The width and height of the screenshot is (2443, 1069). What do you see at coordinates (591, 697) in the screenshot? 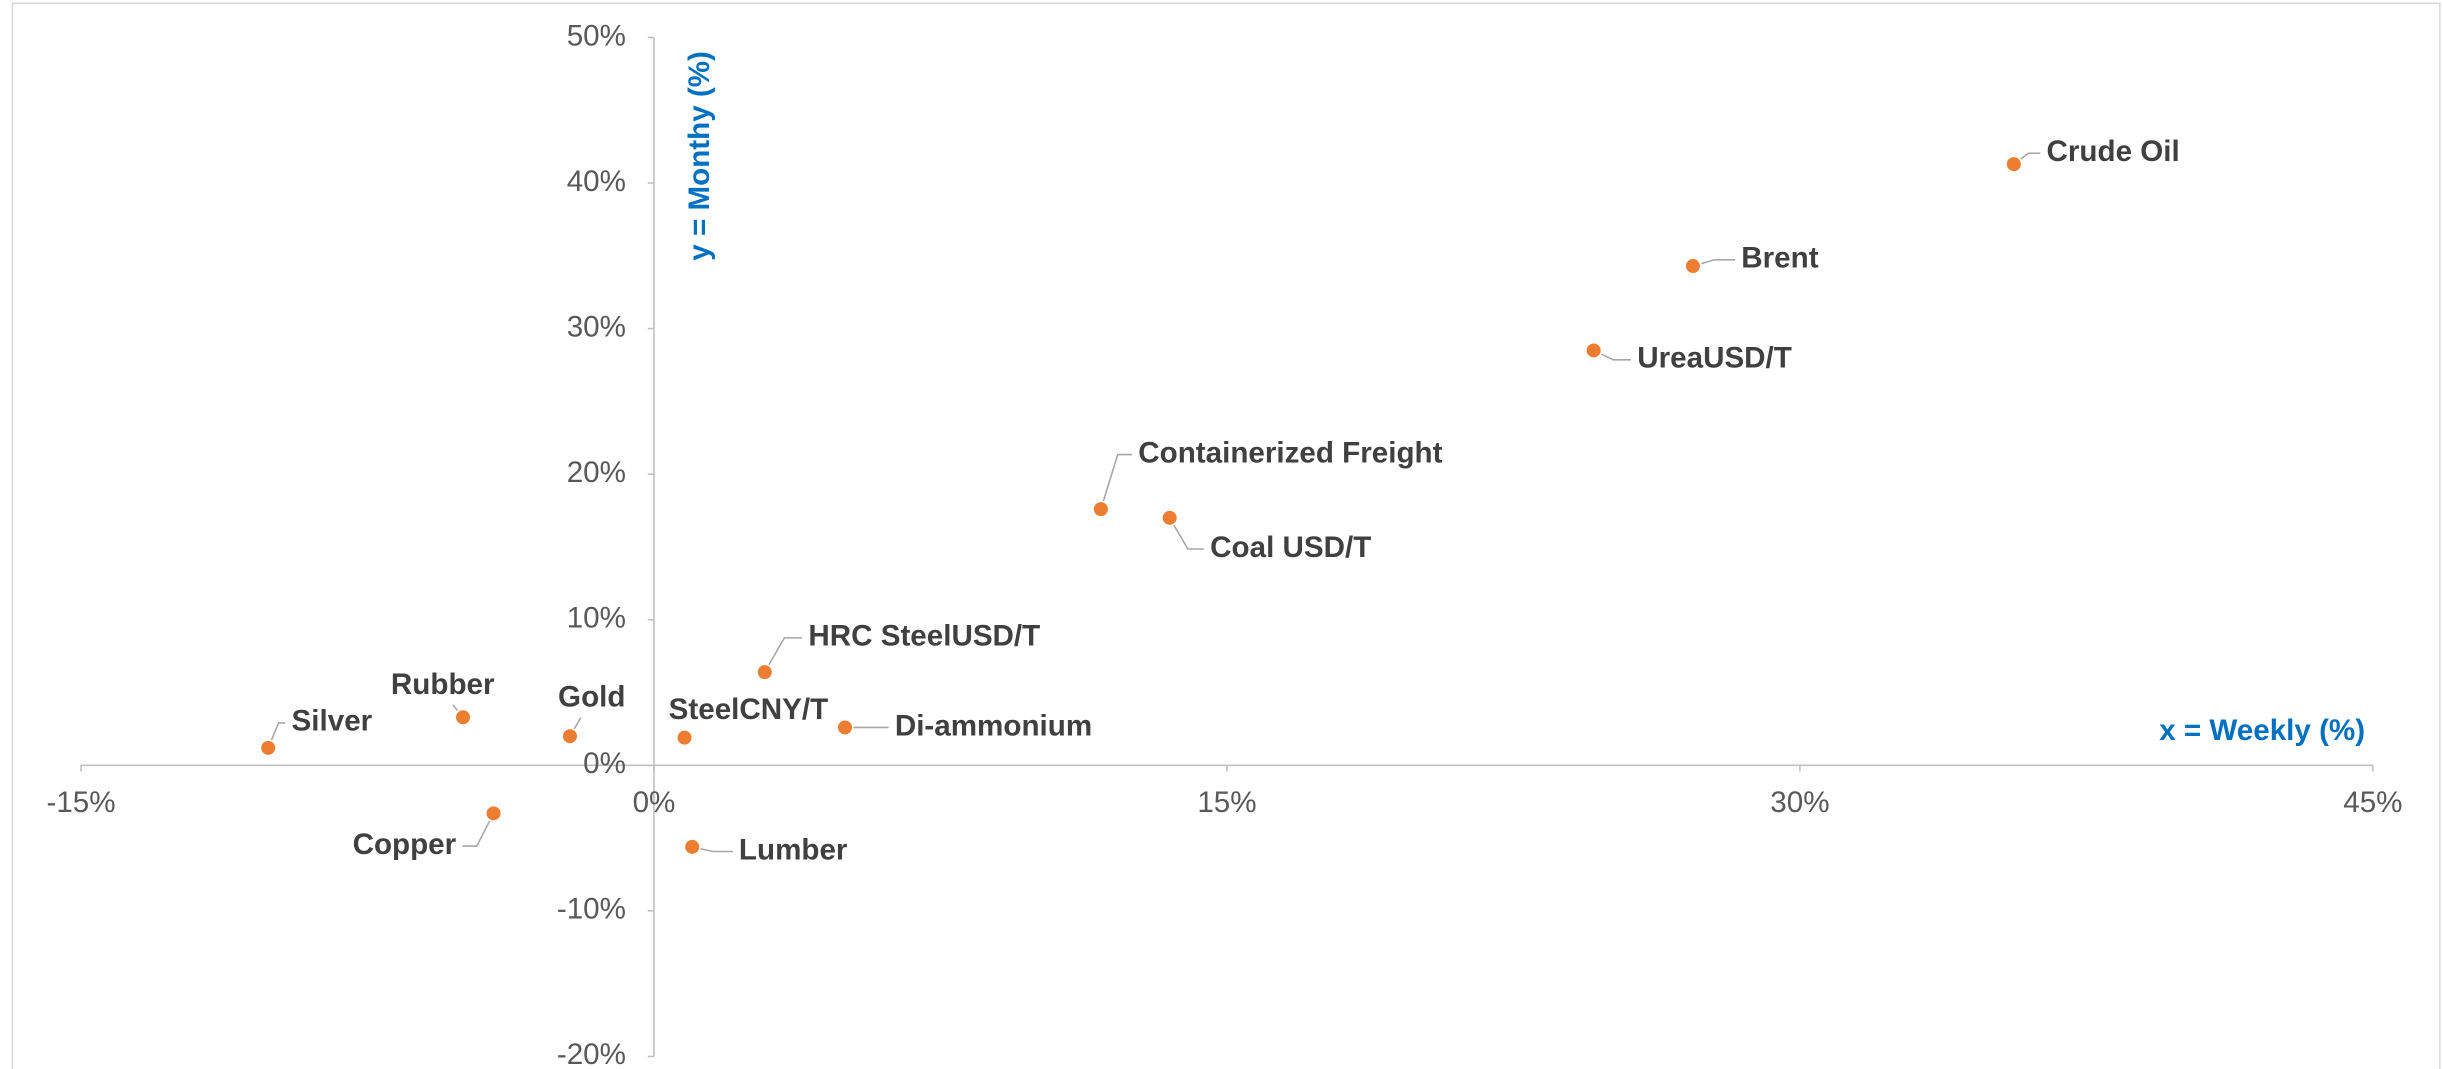
I see `point-label: Gold` at bounding box center [591, 697].